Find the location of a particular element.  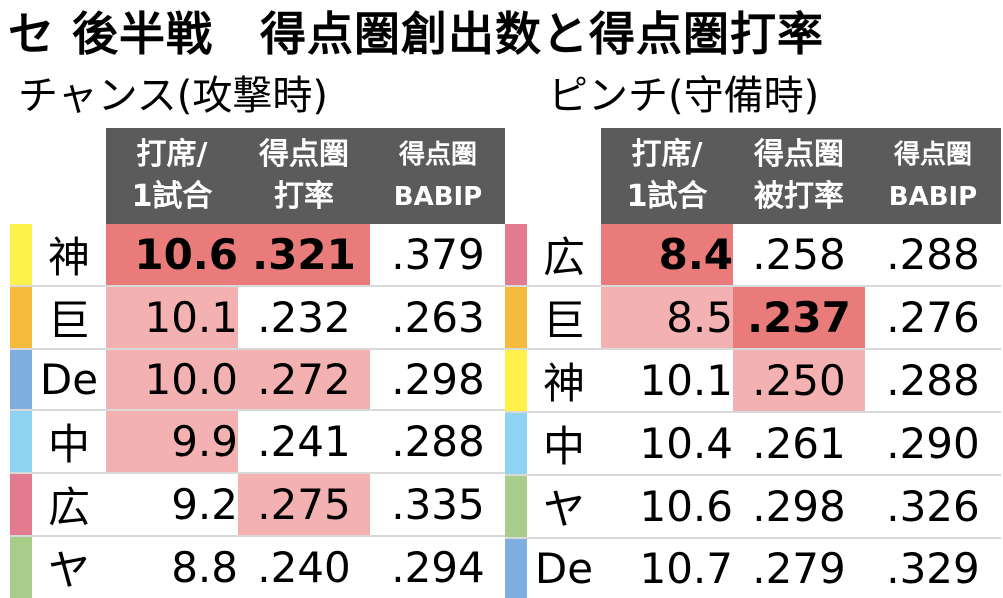

risp-opp-avg-cell: .261 is located at coordinates (799, 444).